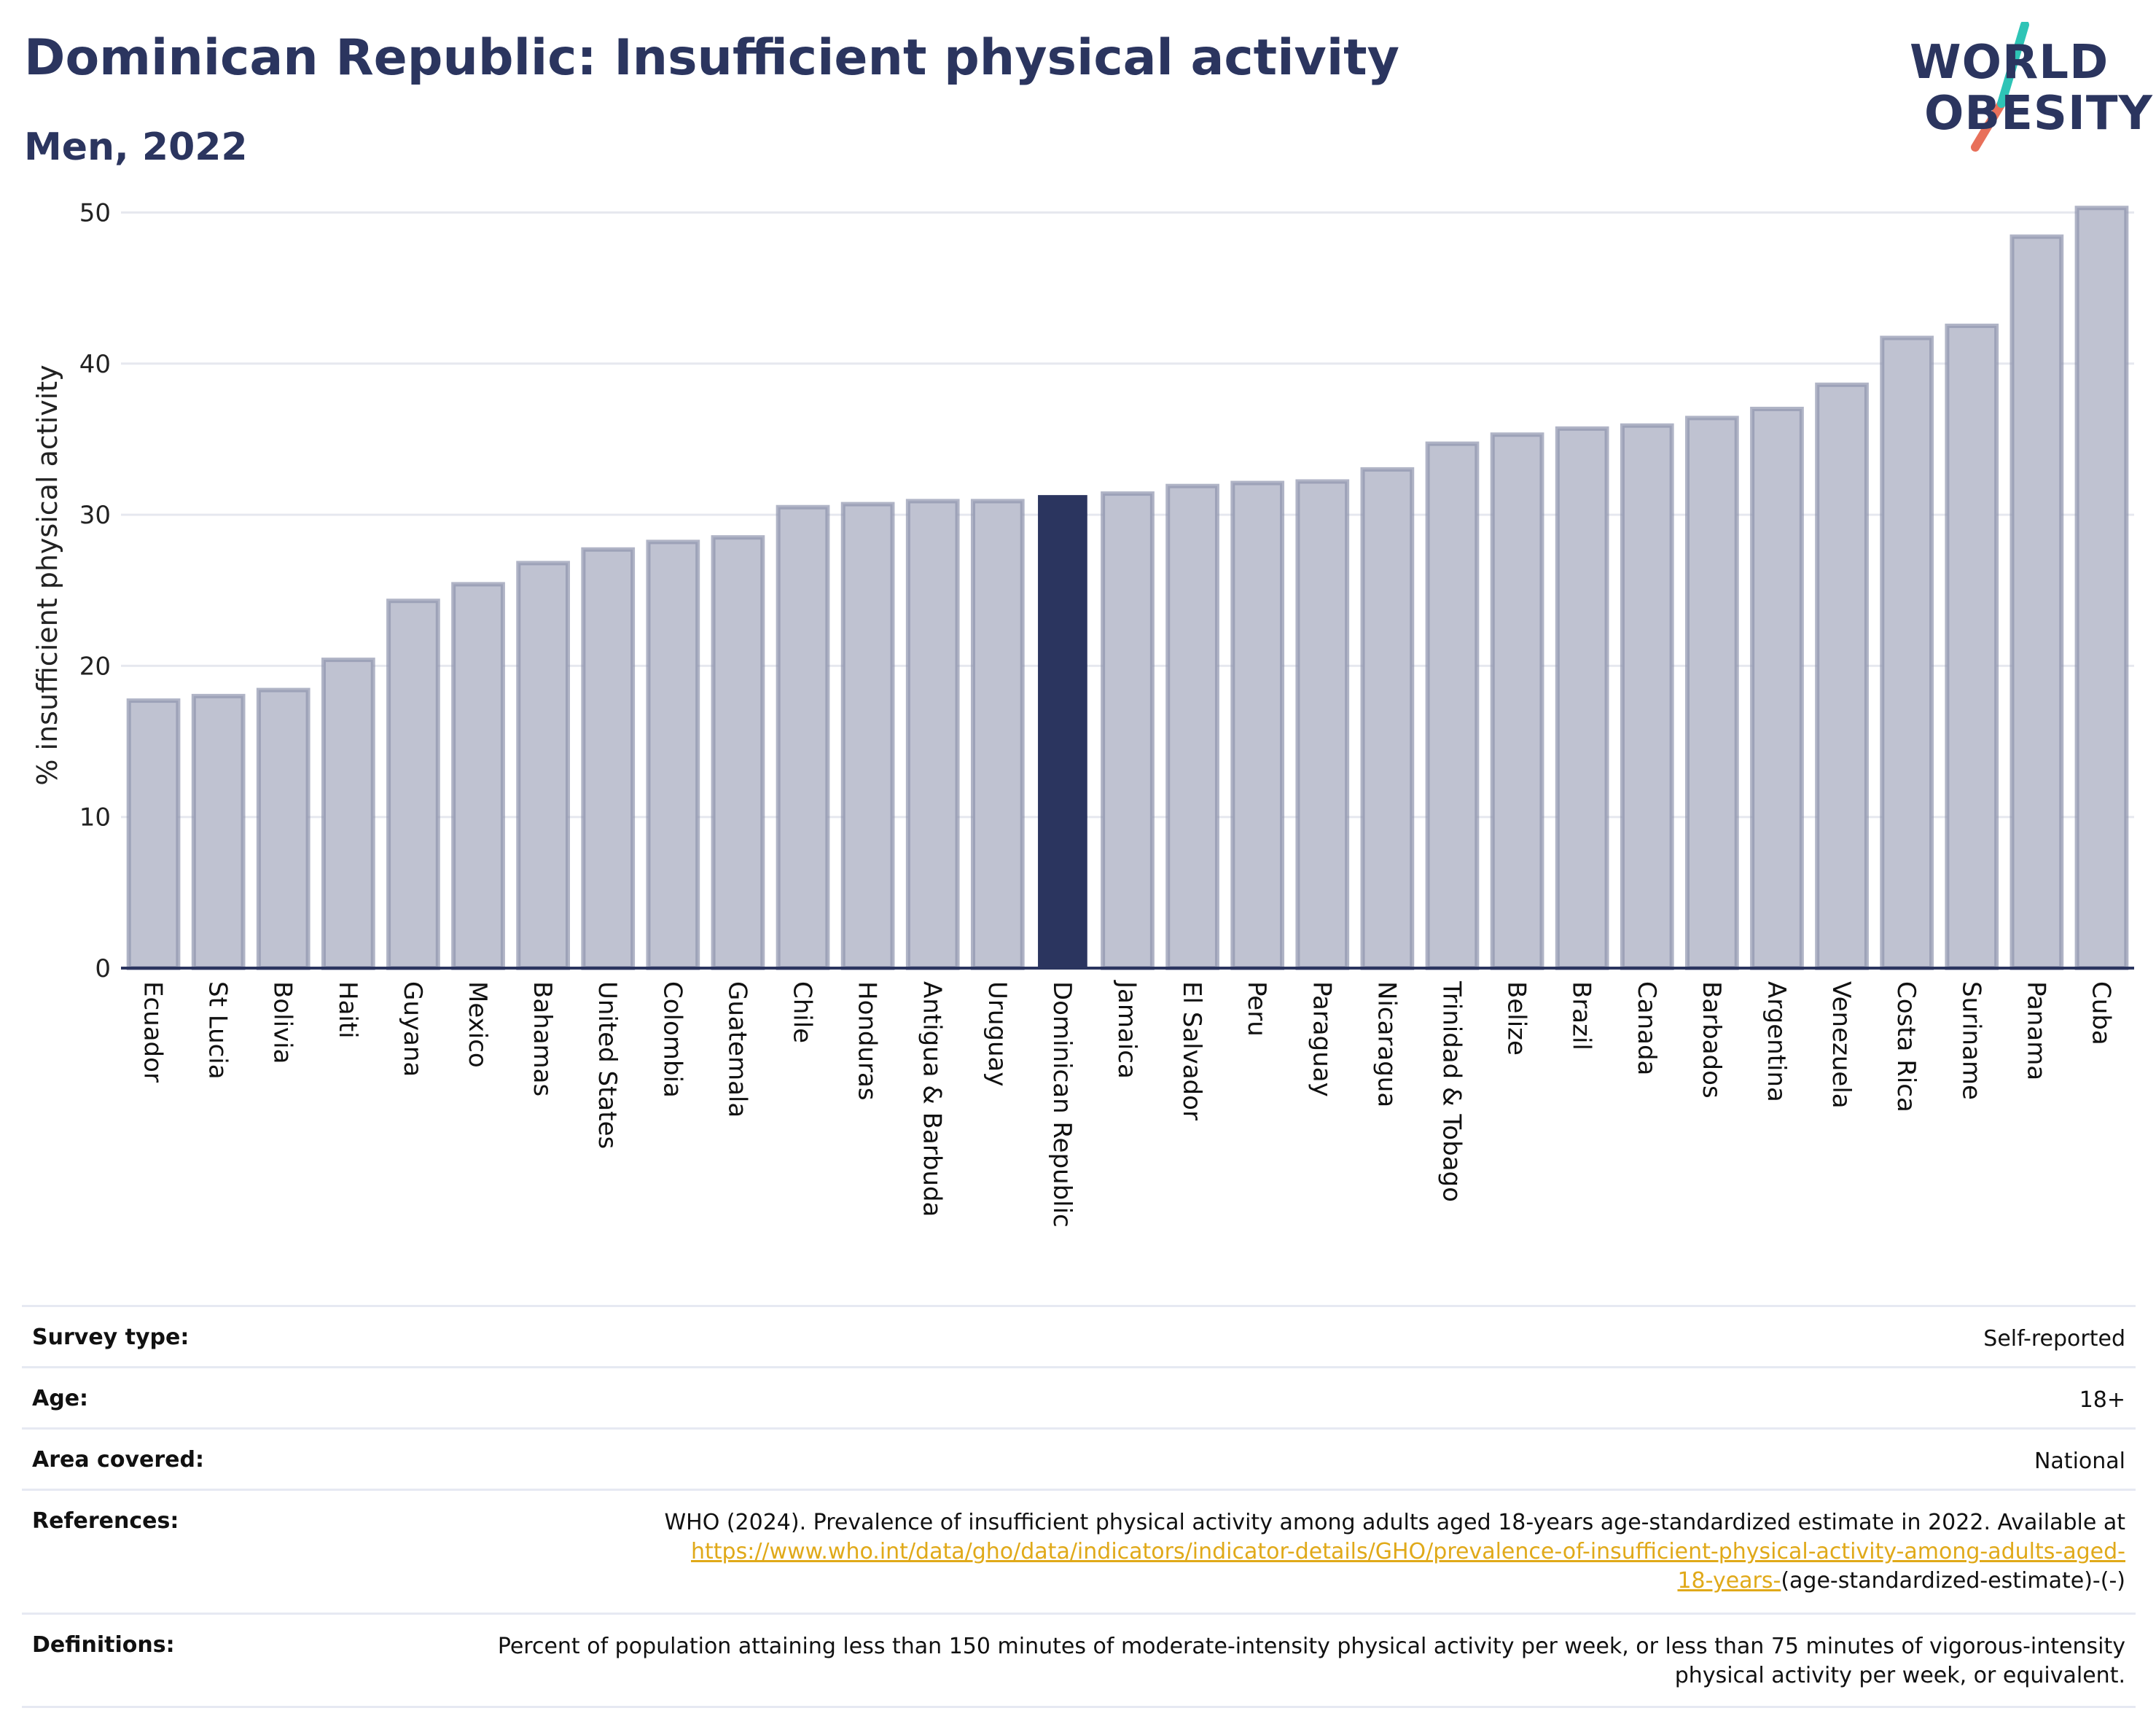 The height and width of the screenshot is (1735, 2156). Describe the element at coordinates (95, 212) in the screenshot. I see `y-tick-label: 50` at that location.